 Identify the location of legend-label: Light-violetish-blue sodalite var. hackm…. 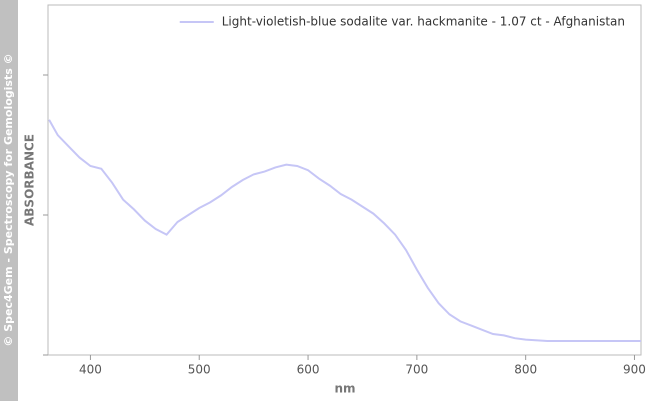
(423, 22).